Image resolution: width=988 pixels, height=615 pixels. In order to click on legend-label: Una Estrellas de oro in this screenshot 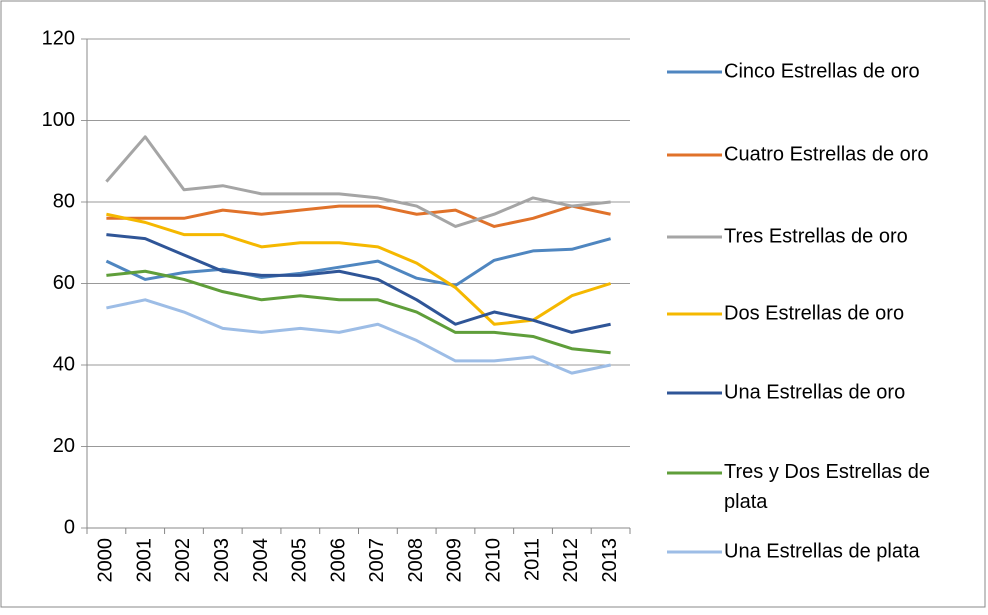, I will do `click(814, 392)`.